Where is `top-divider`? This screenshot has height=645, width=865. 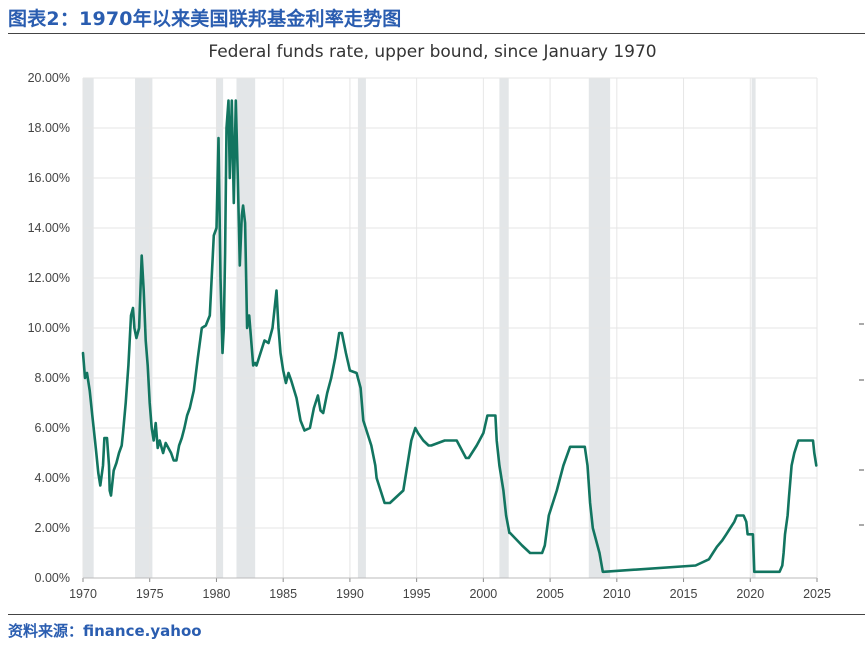
top-divider is located at coordinates (436, 33).